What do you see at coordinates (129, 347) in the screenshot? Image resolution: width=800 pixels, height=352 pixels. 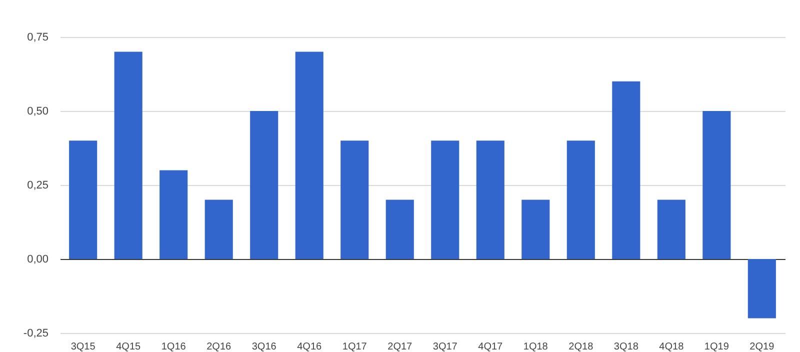 I see `x-tick-label: 4Q15` at bounding box center [129, 347].